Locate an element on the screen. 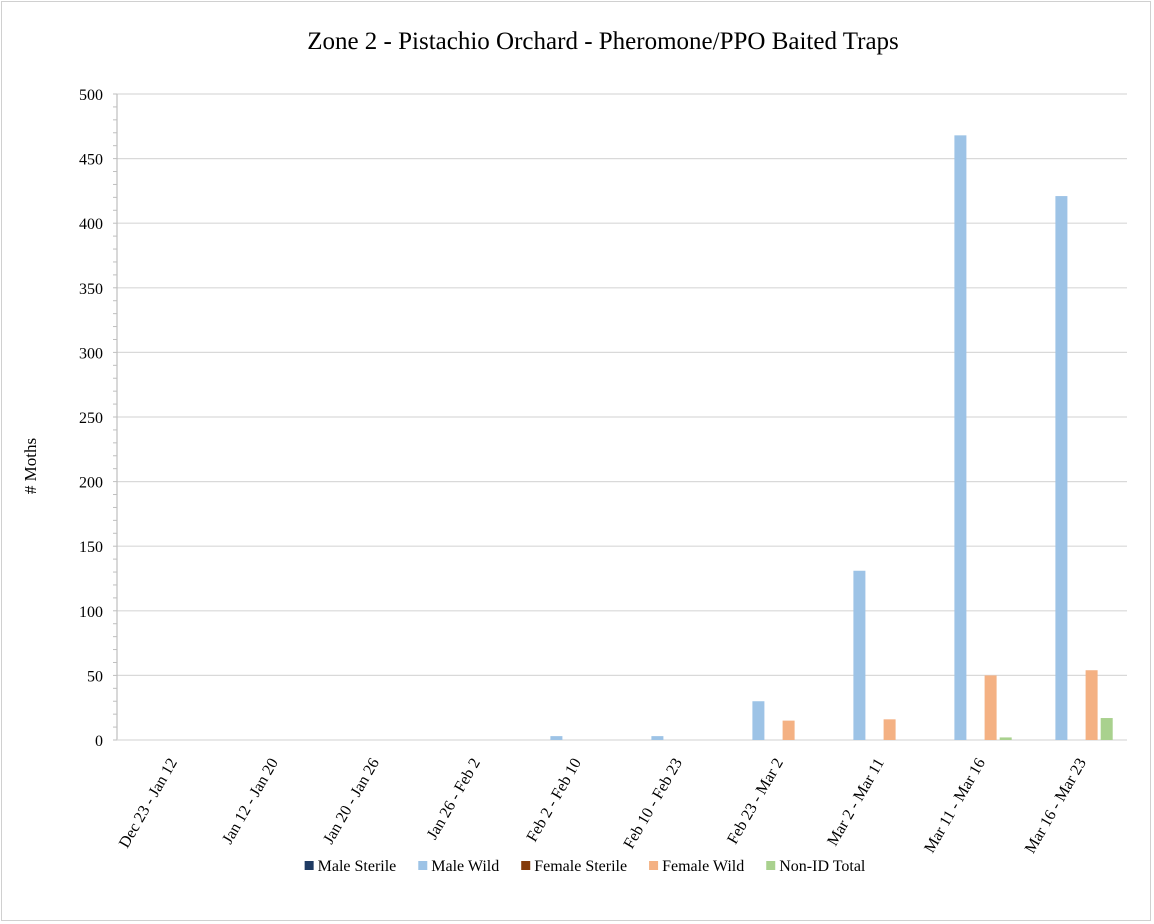 This screenshot has height=924, width=1154. legend-label: Non-ID Total is located at coordinates (822, 866).